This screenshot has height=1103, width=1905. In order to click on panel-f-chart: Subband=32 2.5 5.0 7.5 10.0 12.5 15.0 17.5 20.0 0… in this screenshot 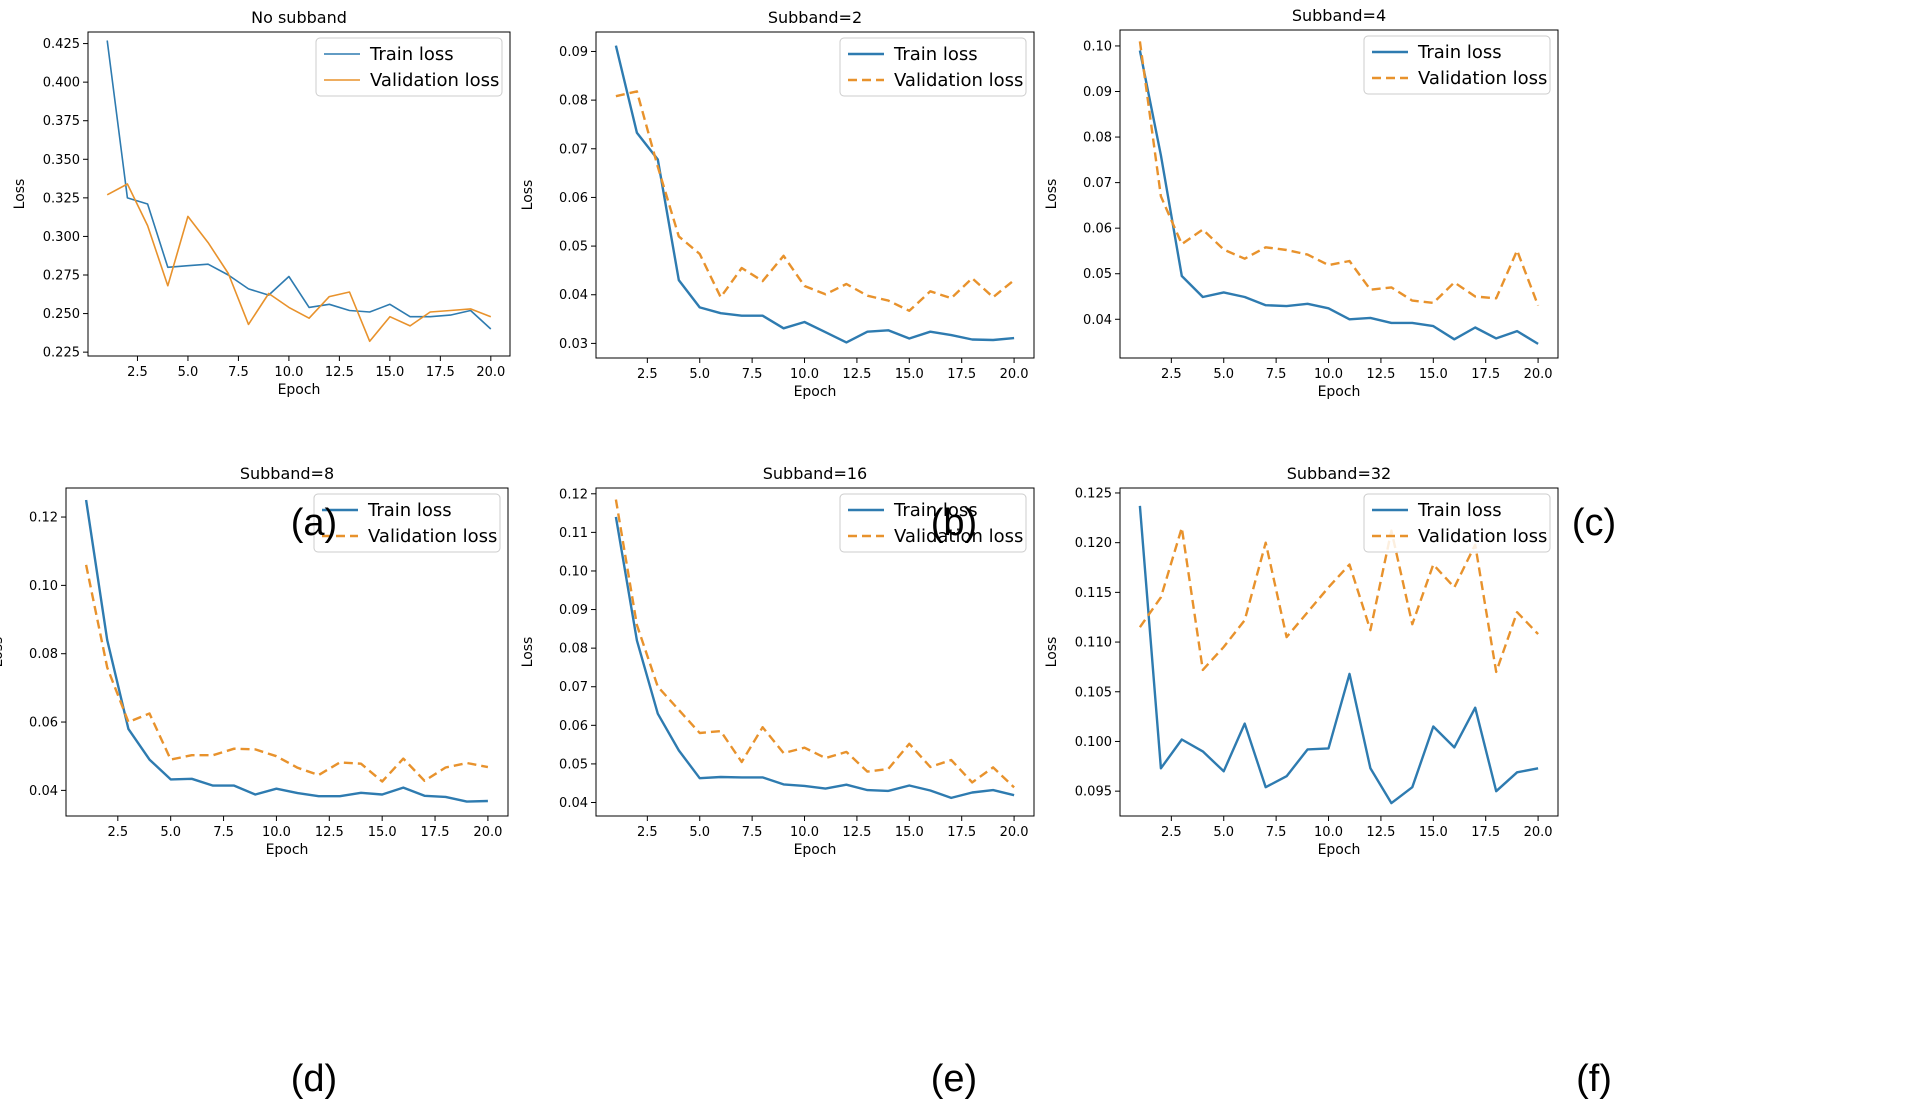, I will do `click(1301, 661)`.